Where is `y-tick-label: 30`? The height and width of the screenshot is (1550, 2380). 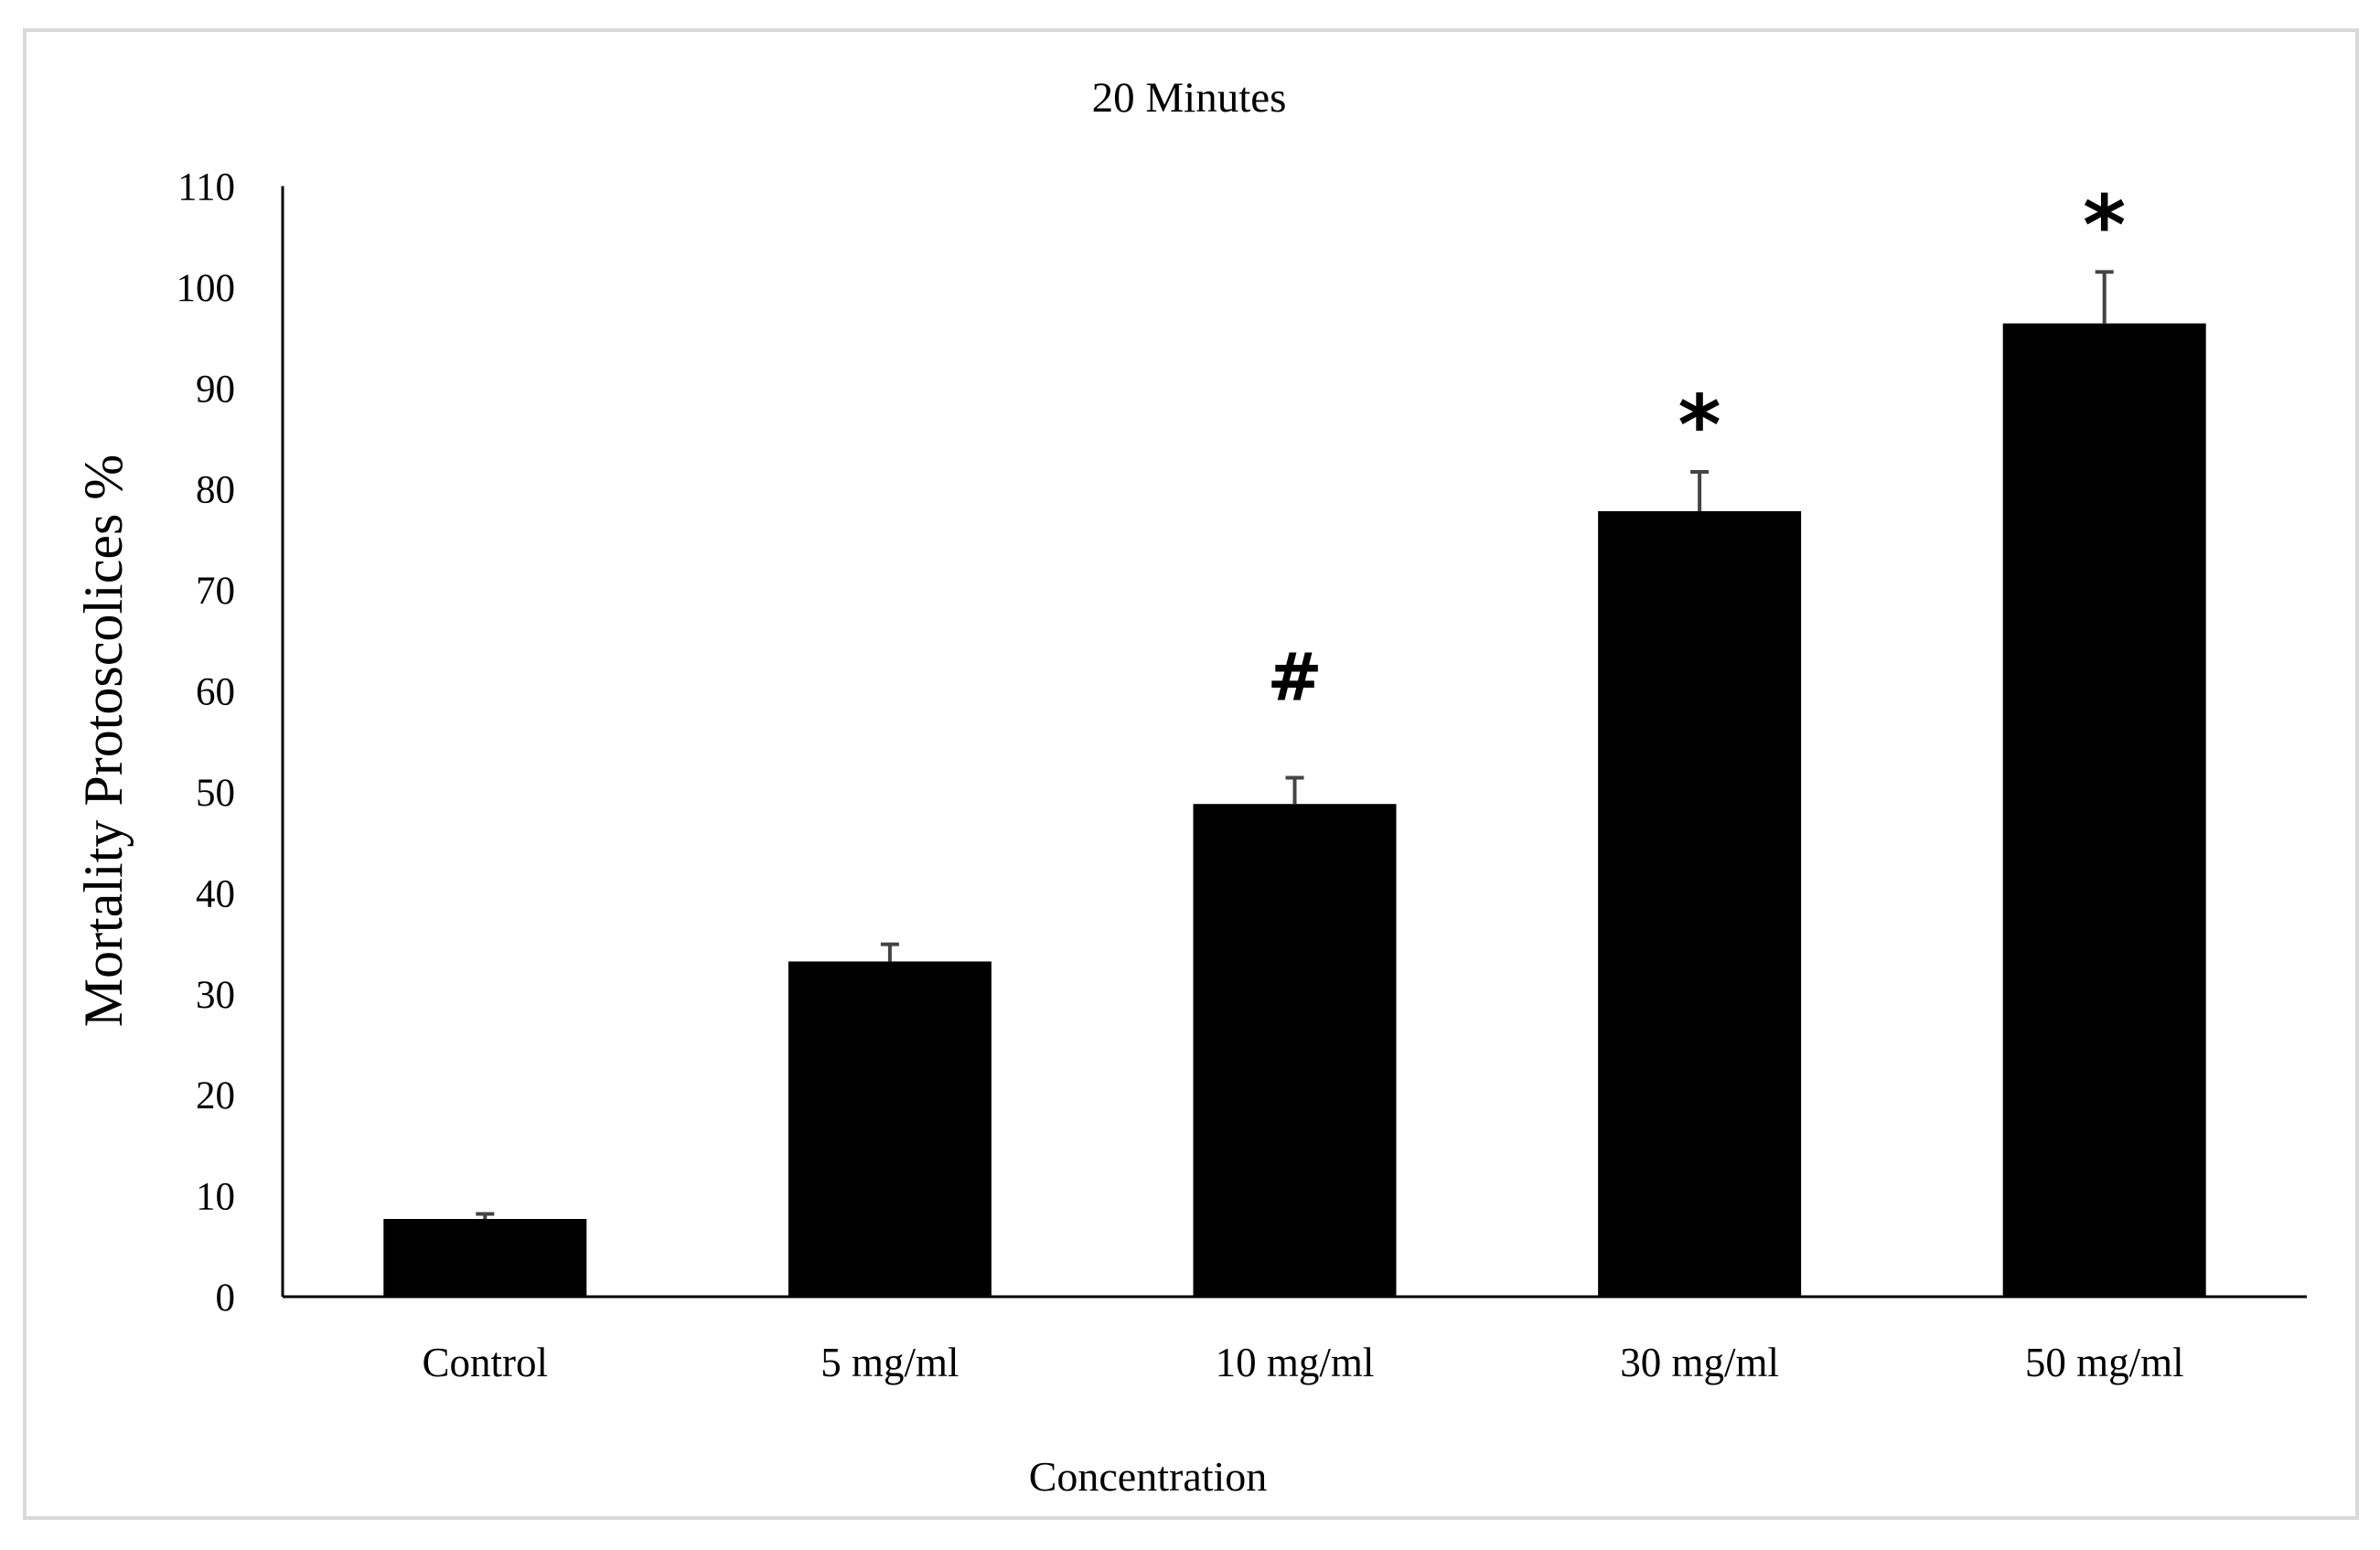 y-tick-label: 30 is located at coordinates (215, 995).